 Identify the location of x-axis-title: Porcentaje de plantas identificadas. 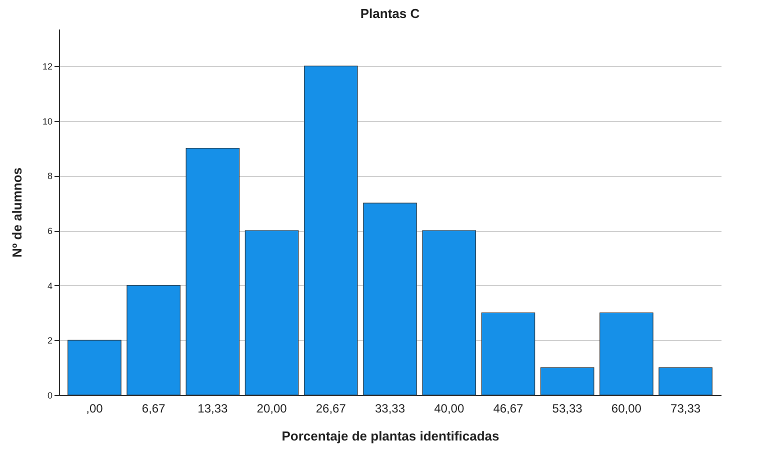
(391, 436).